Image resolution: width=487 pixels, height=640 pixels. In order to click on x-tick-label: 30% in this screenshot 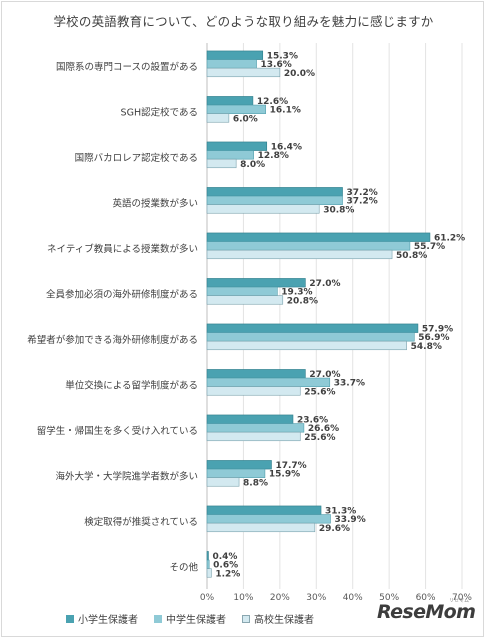, I will do `click(316, 598)`.